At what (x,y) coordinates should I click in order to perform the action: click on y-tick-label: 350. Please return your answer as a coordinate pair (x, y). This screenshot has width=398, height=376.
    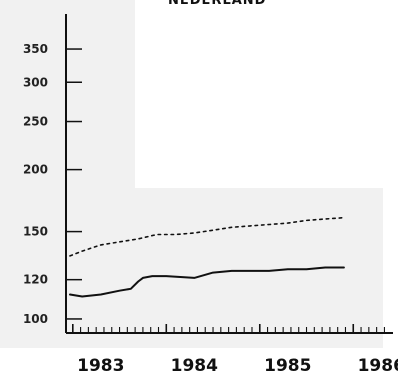
    Looking at the image, I should click on (35, 49).